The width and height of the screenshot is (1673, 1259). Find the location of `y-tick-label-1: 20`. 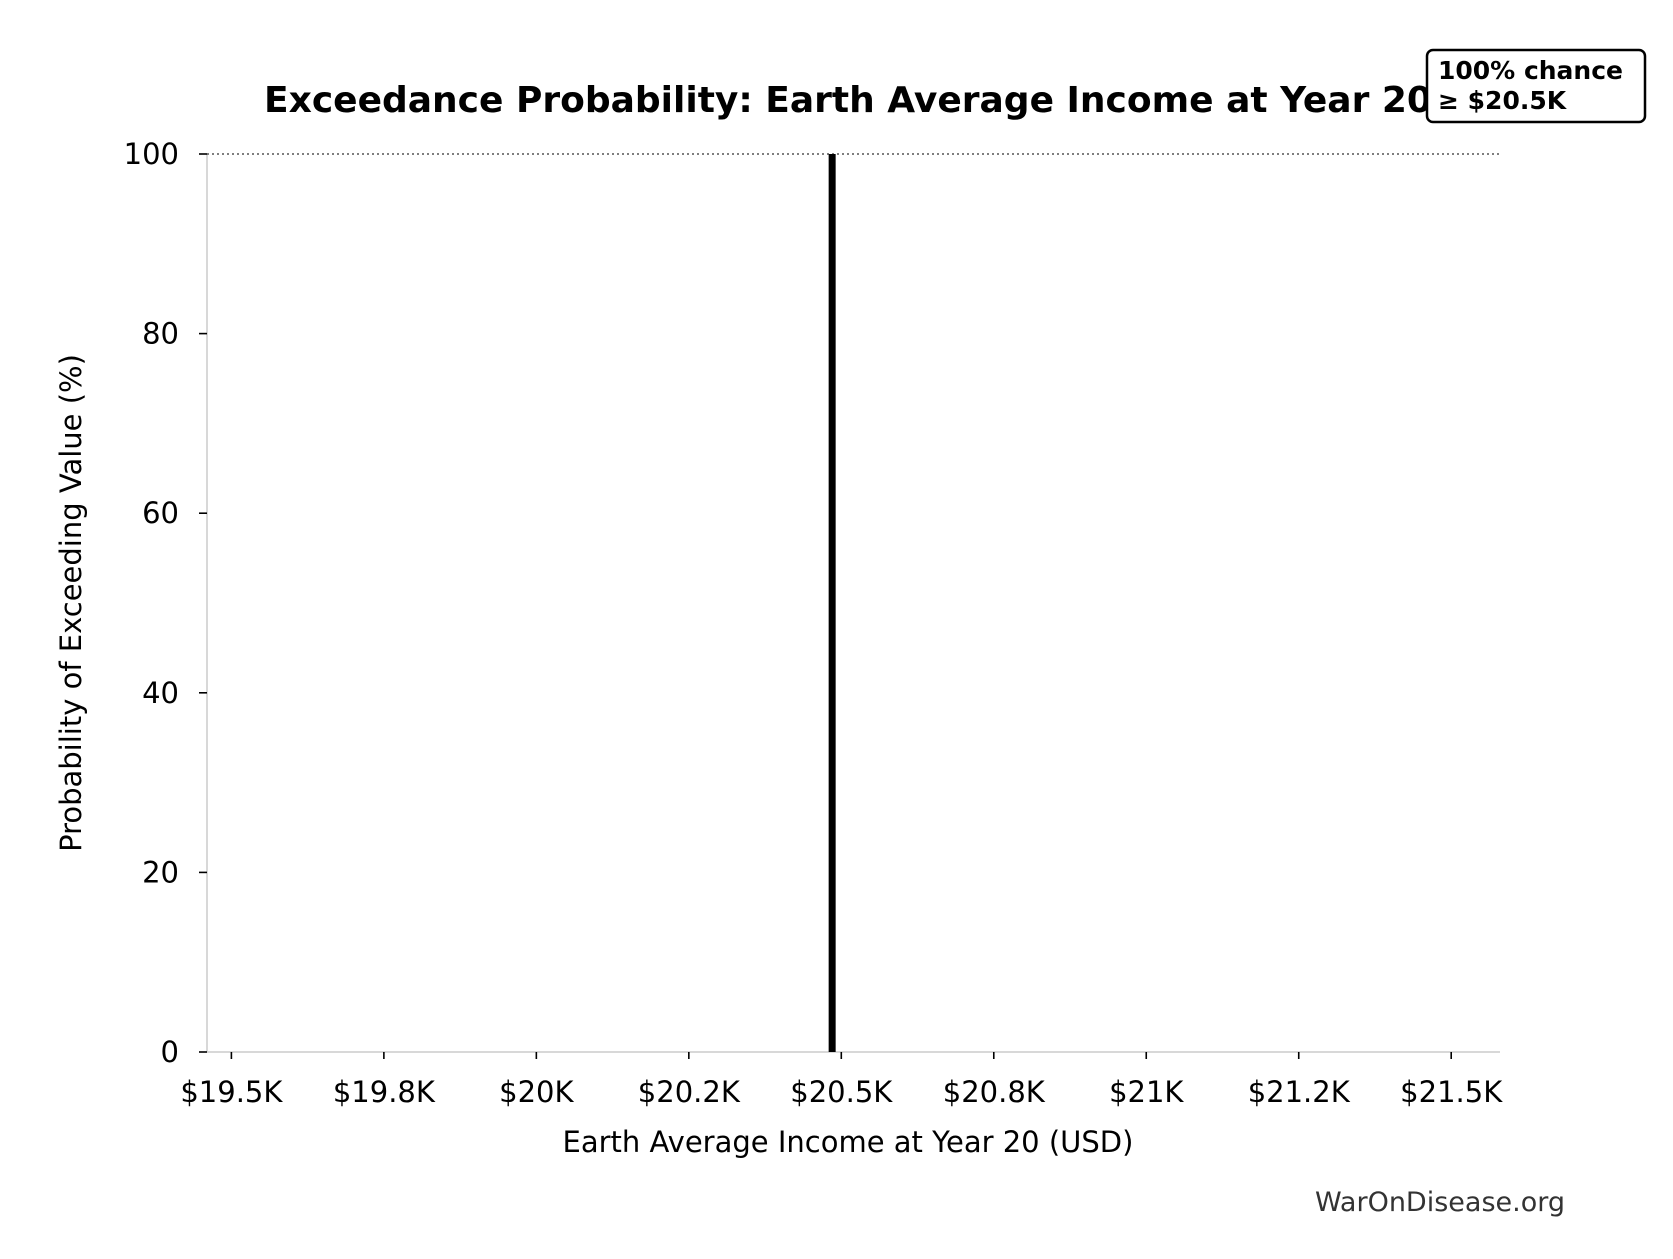

y-tick-label-1: 20 is located at coordinates (160, 872).